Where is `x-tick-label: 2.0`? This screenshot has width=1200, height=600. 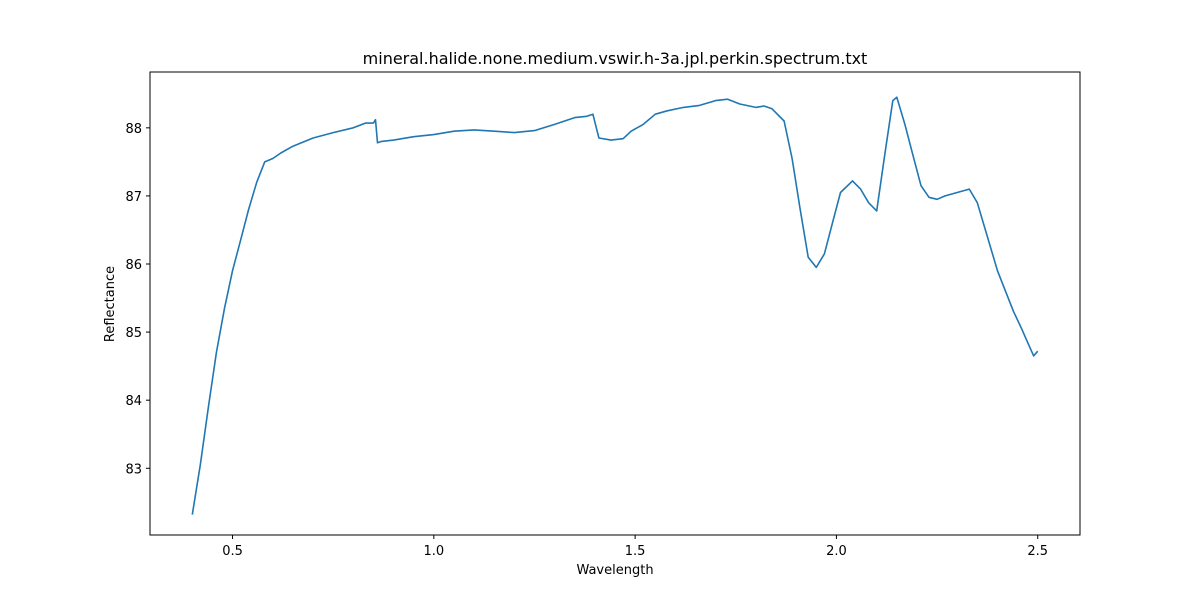 x-tick-label: 2.0 is located at coordinates (836, 551).